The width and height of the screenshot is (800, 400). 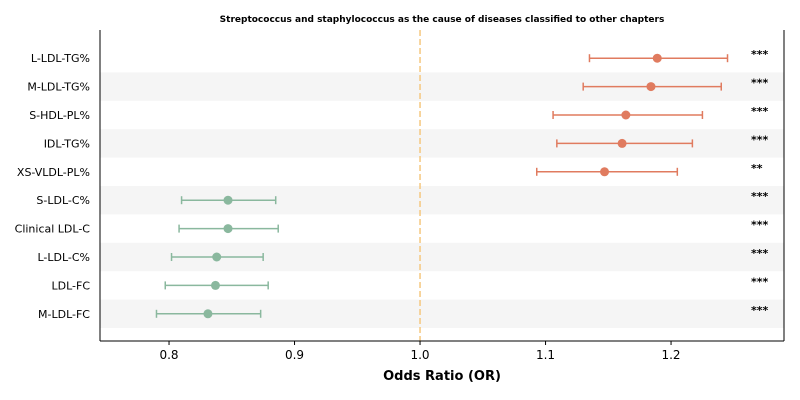 I want to click on row-label: LDL-FC, so click(x=70, y=285).